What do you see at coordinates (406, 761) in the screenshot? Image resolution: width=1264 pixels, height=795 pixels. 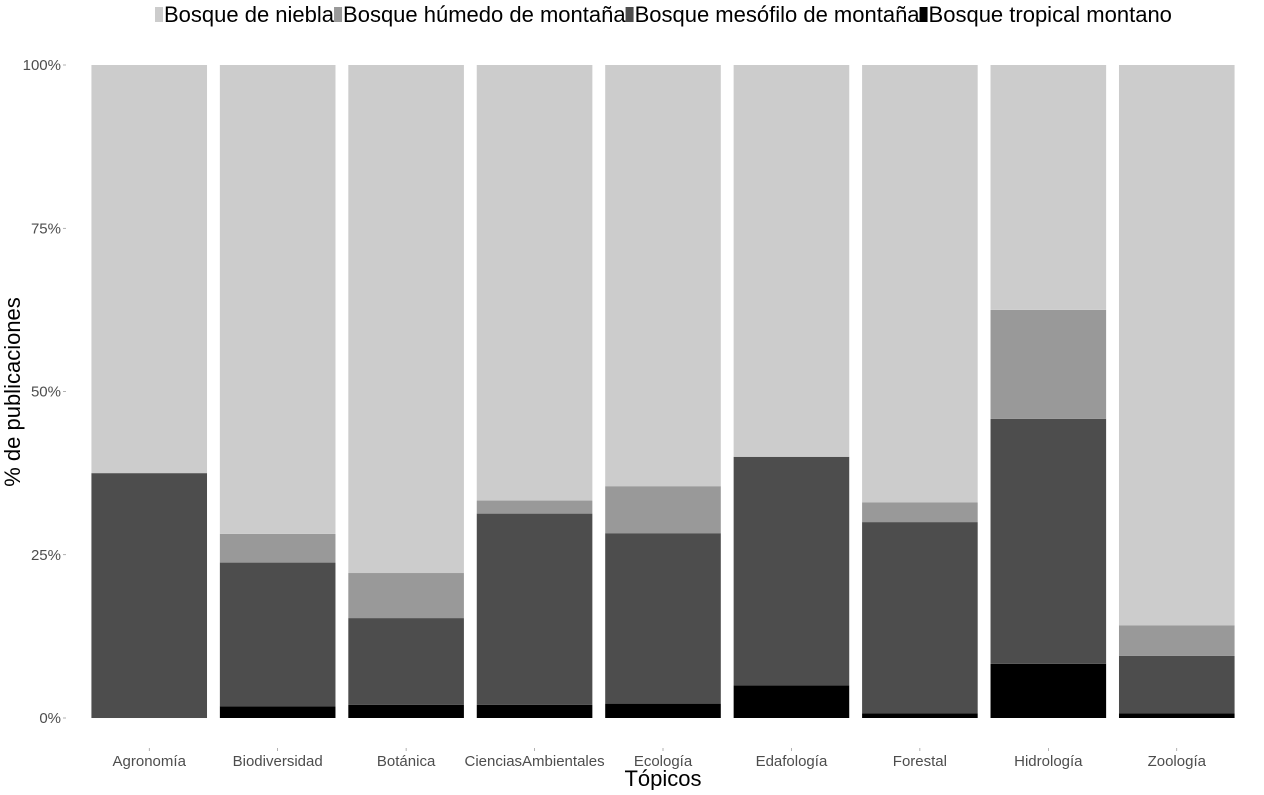 I see `x-tick-label: Botánica` at bounding box center [406, 761].